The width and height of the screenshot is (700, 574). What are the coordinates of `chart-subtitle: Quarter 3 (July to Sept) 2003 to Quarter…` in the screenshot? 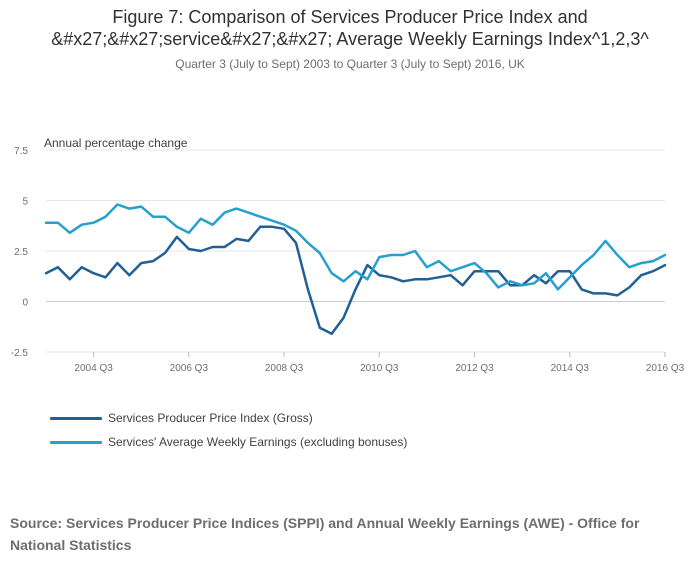 It's located at (350, 64).